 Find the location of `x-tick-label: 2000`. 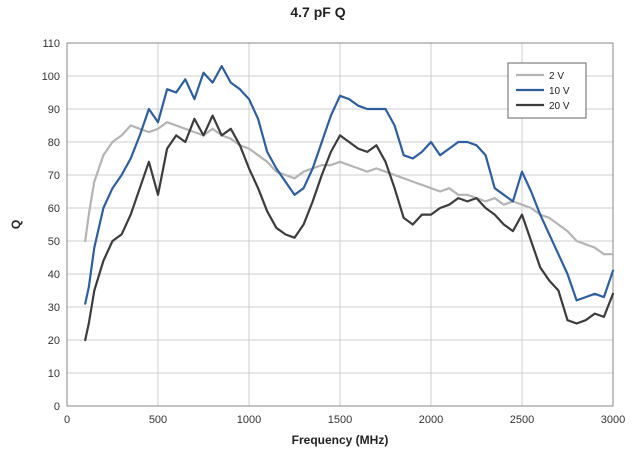

x-tick-label: 2000 is located at coordinates (431, 420).